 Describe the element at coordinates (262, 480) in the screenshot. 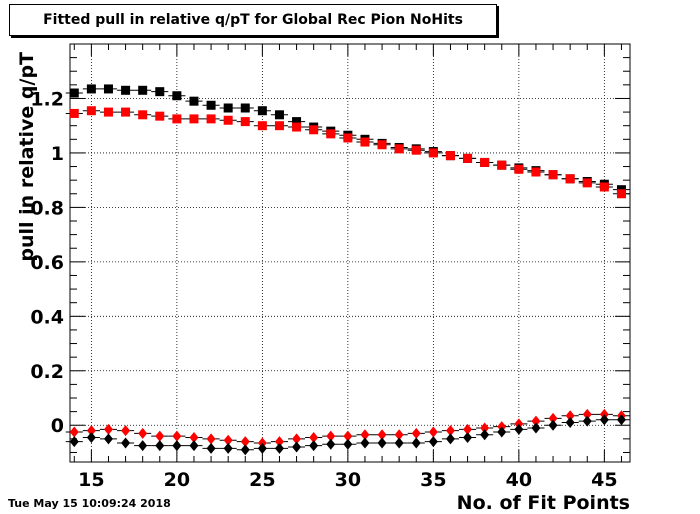

I see `x-tick-label: 25` at that location.